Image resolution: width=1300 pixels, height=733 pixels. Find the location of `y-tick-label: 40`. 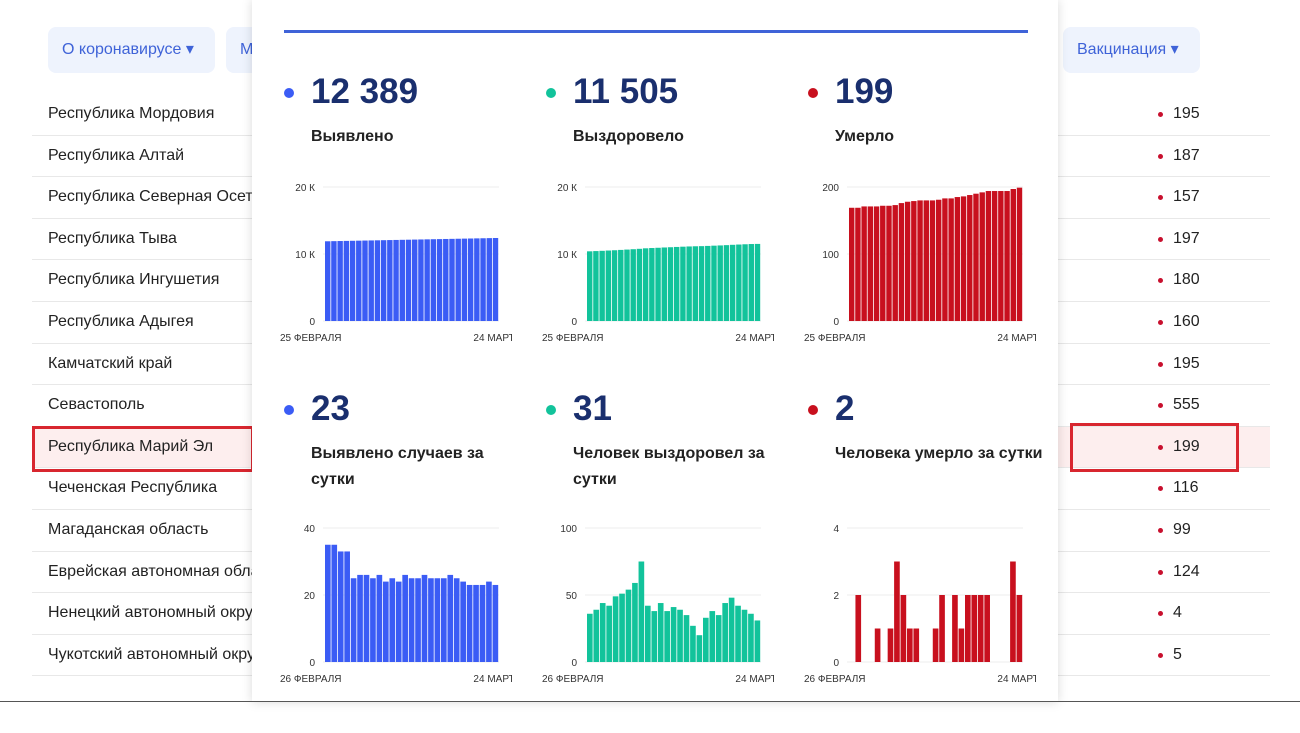

y-tick-label: 40 is located at coordinates (310, 529).